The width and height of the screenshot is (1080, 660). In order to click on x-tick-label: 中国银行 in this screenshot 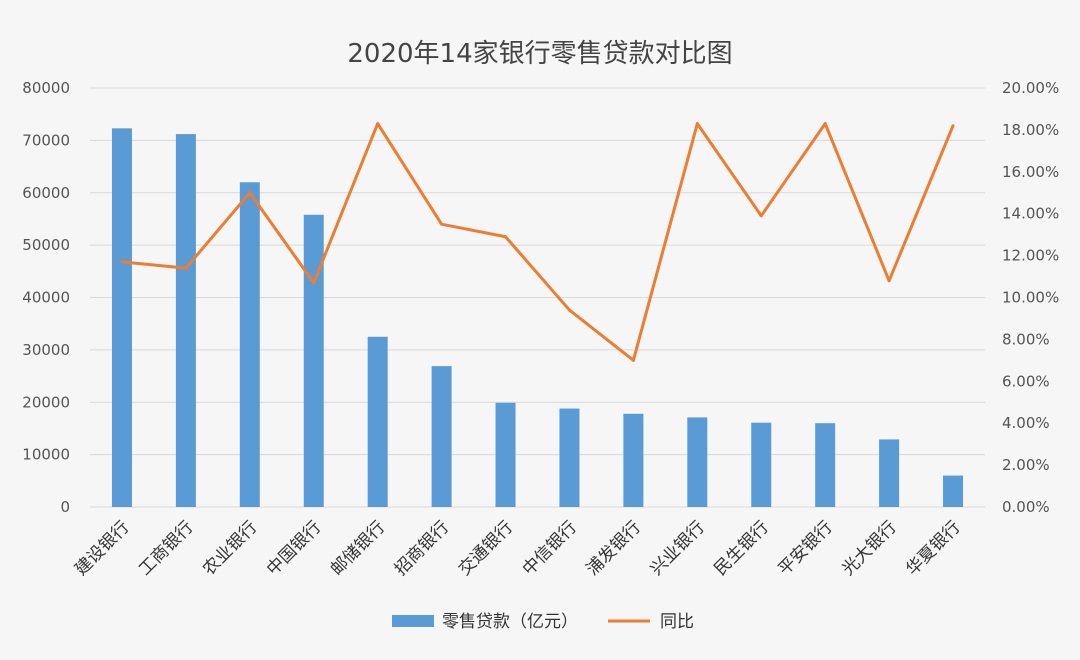, I will do `click(294, 548)`.